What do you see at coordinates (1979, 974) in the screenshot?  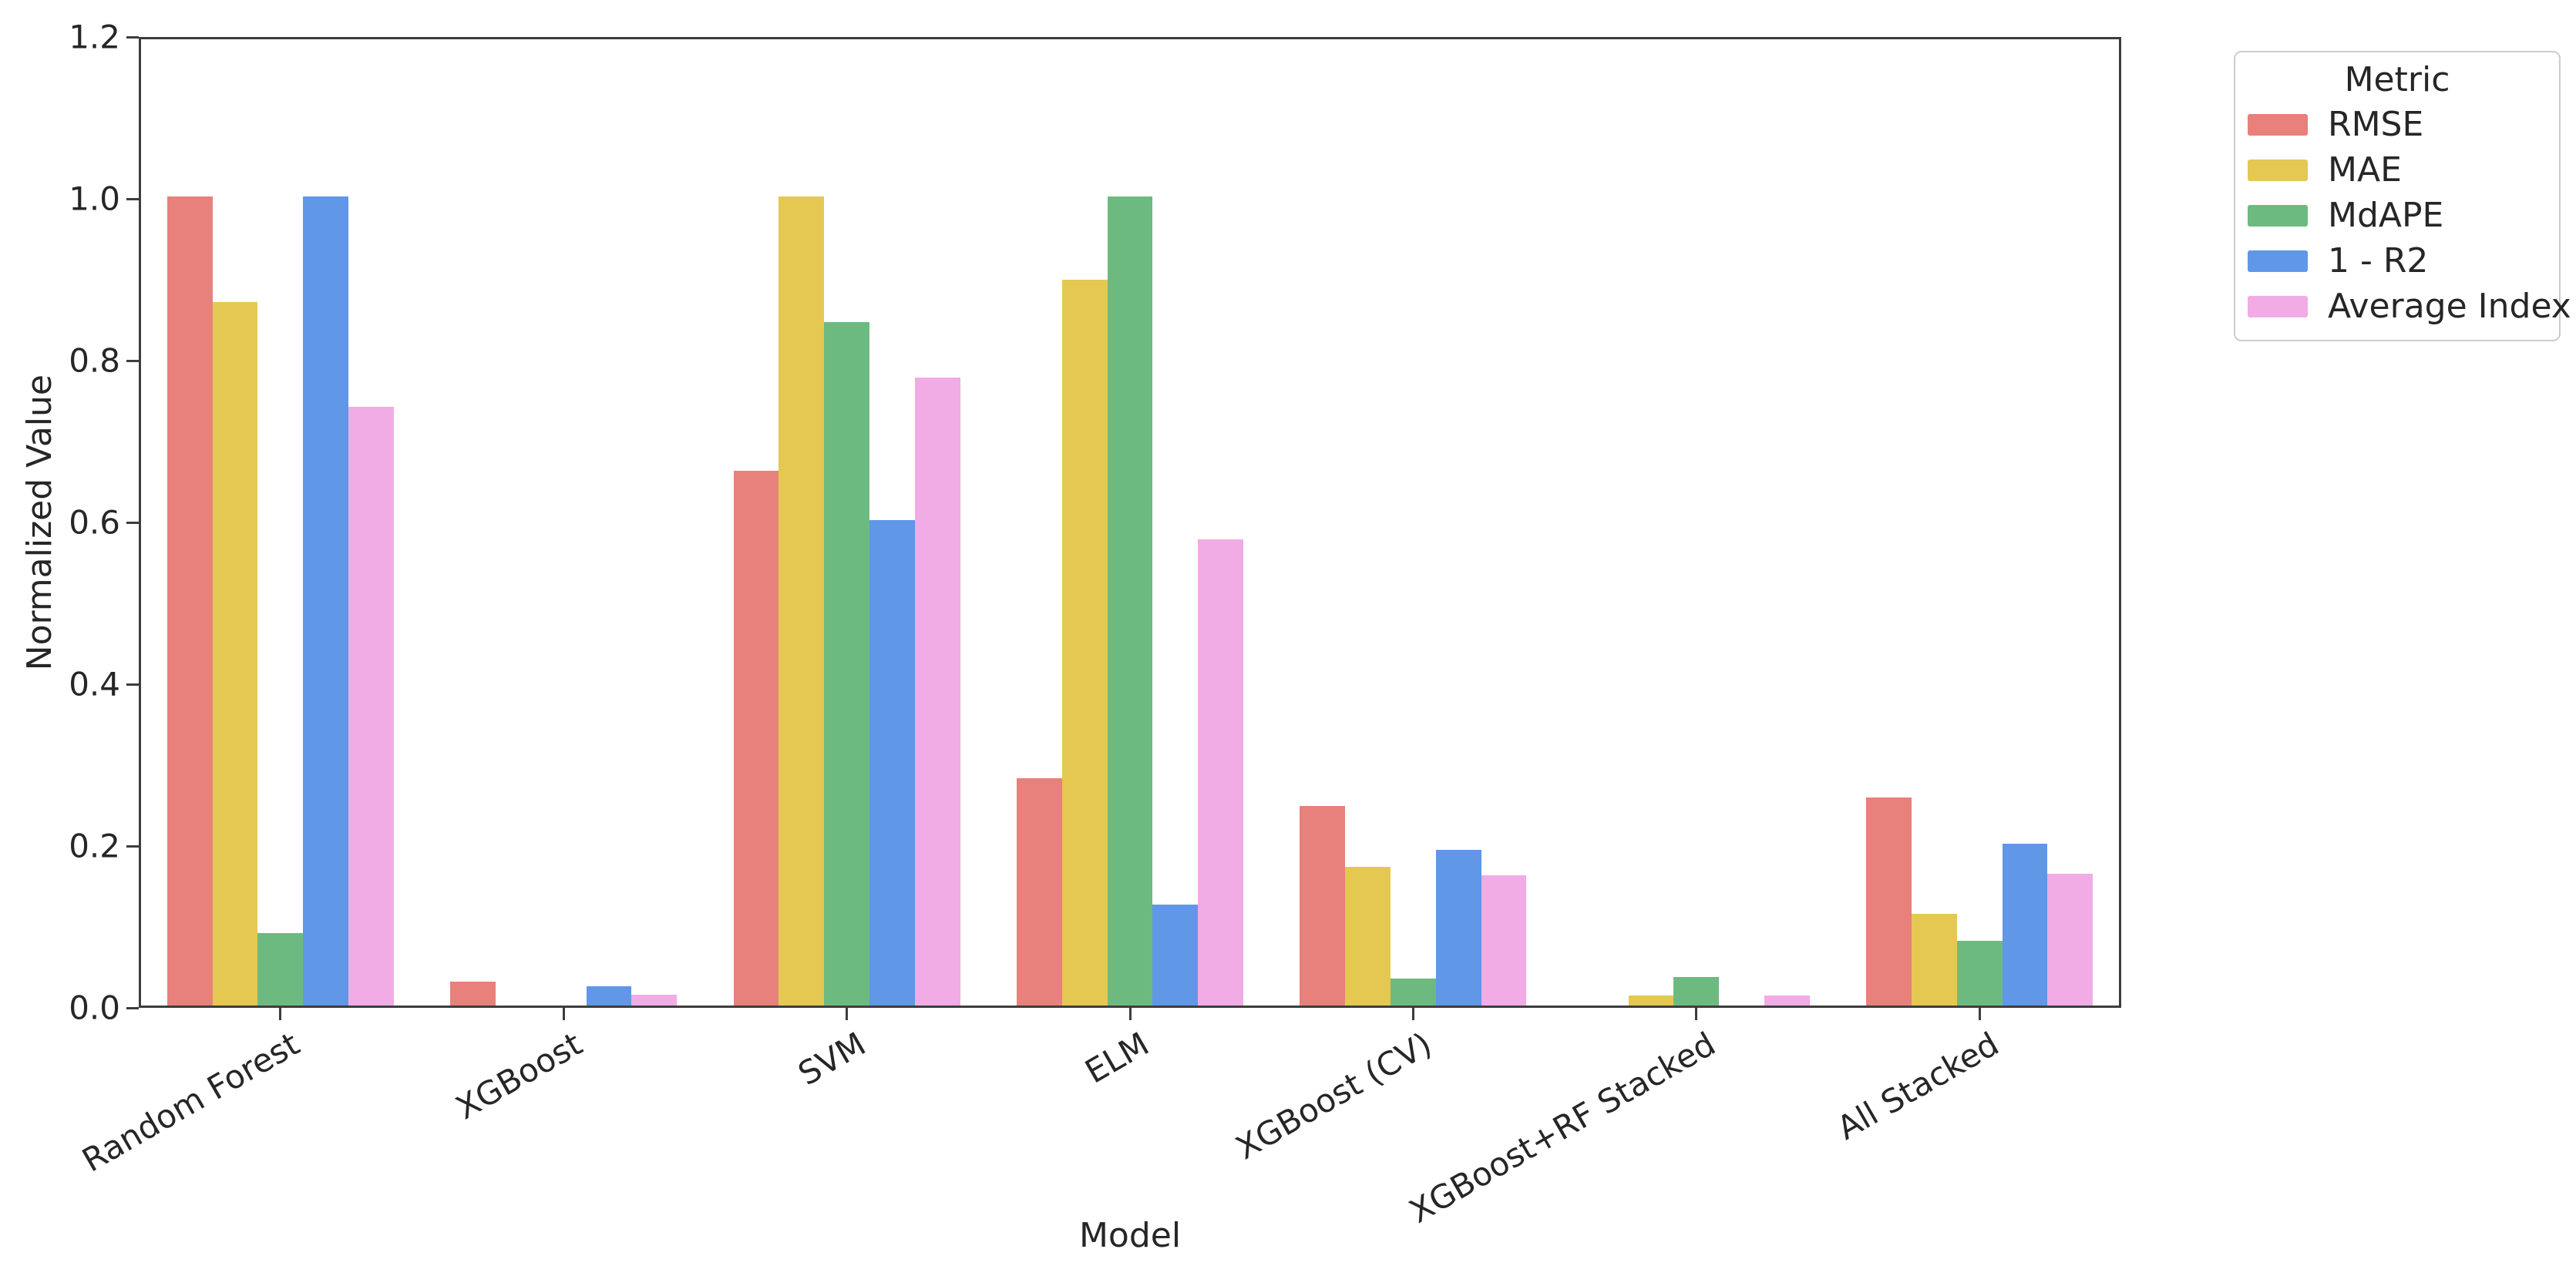 I see `bar-mdape-all-stacked` at bounding box center [1979, 974].